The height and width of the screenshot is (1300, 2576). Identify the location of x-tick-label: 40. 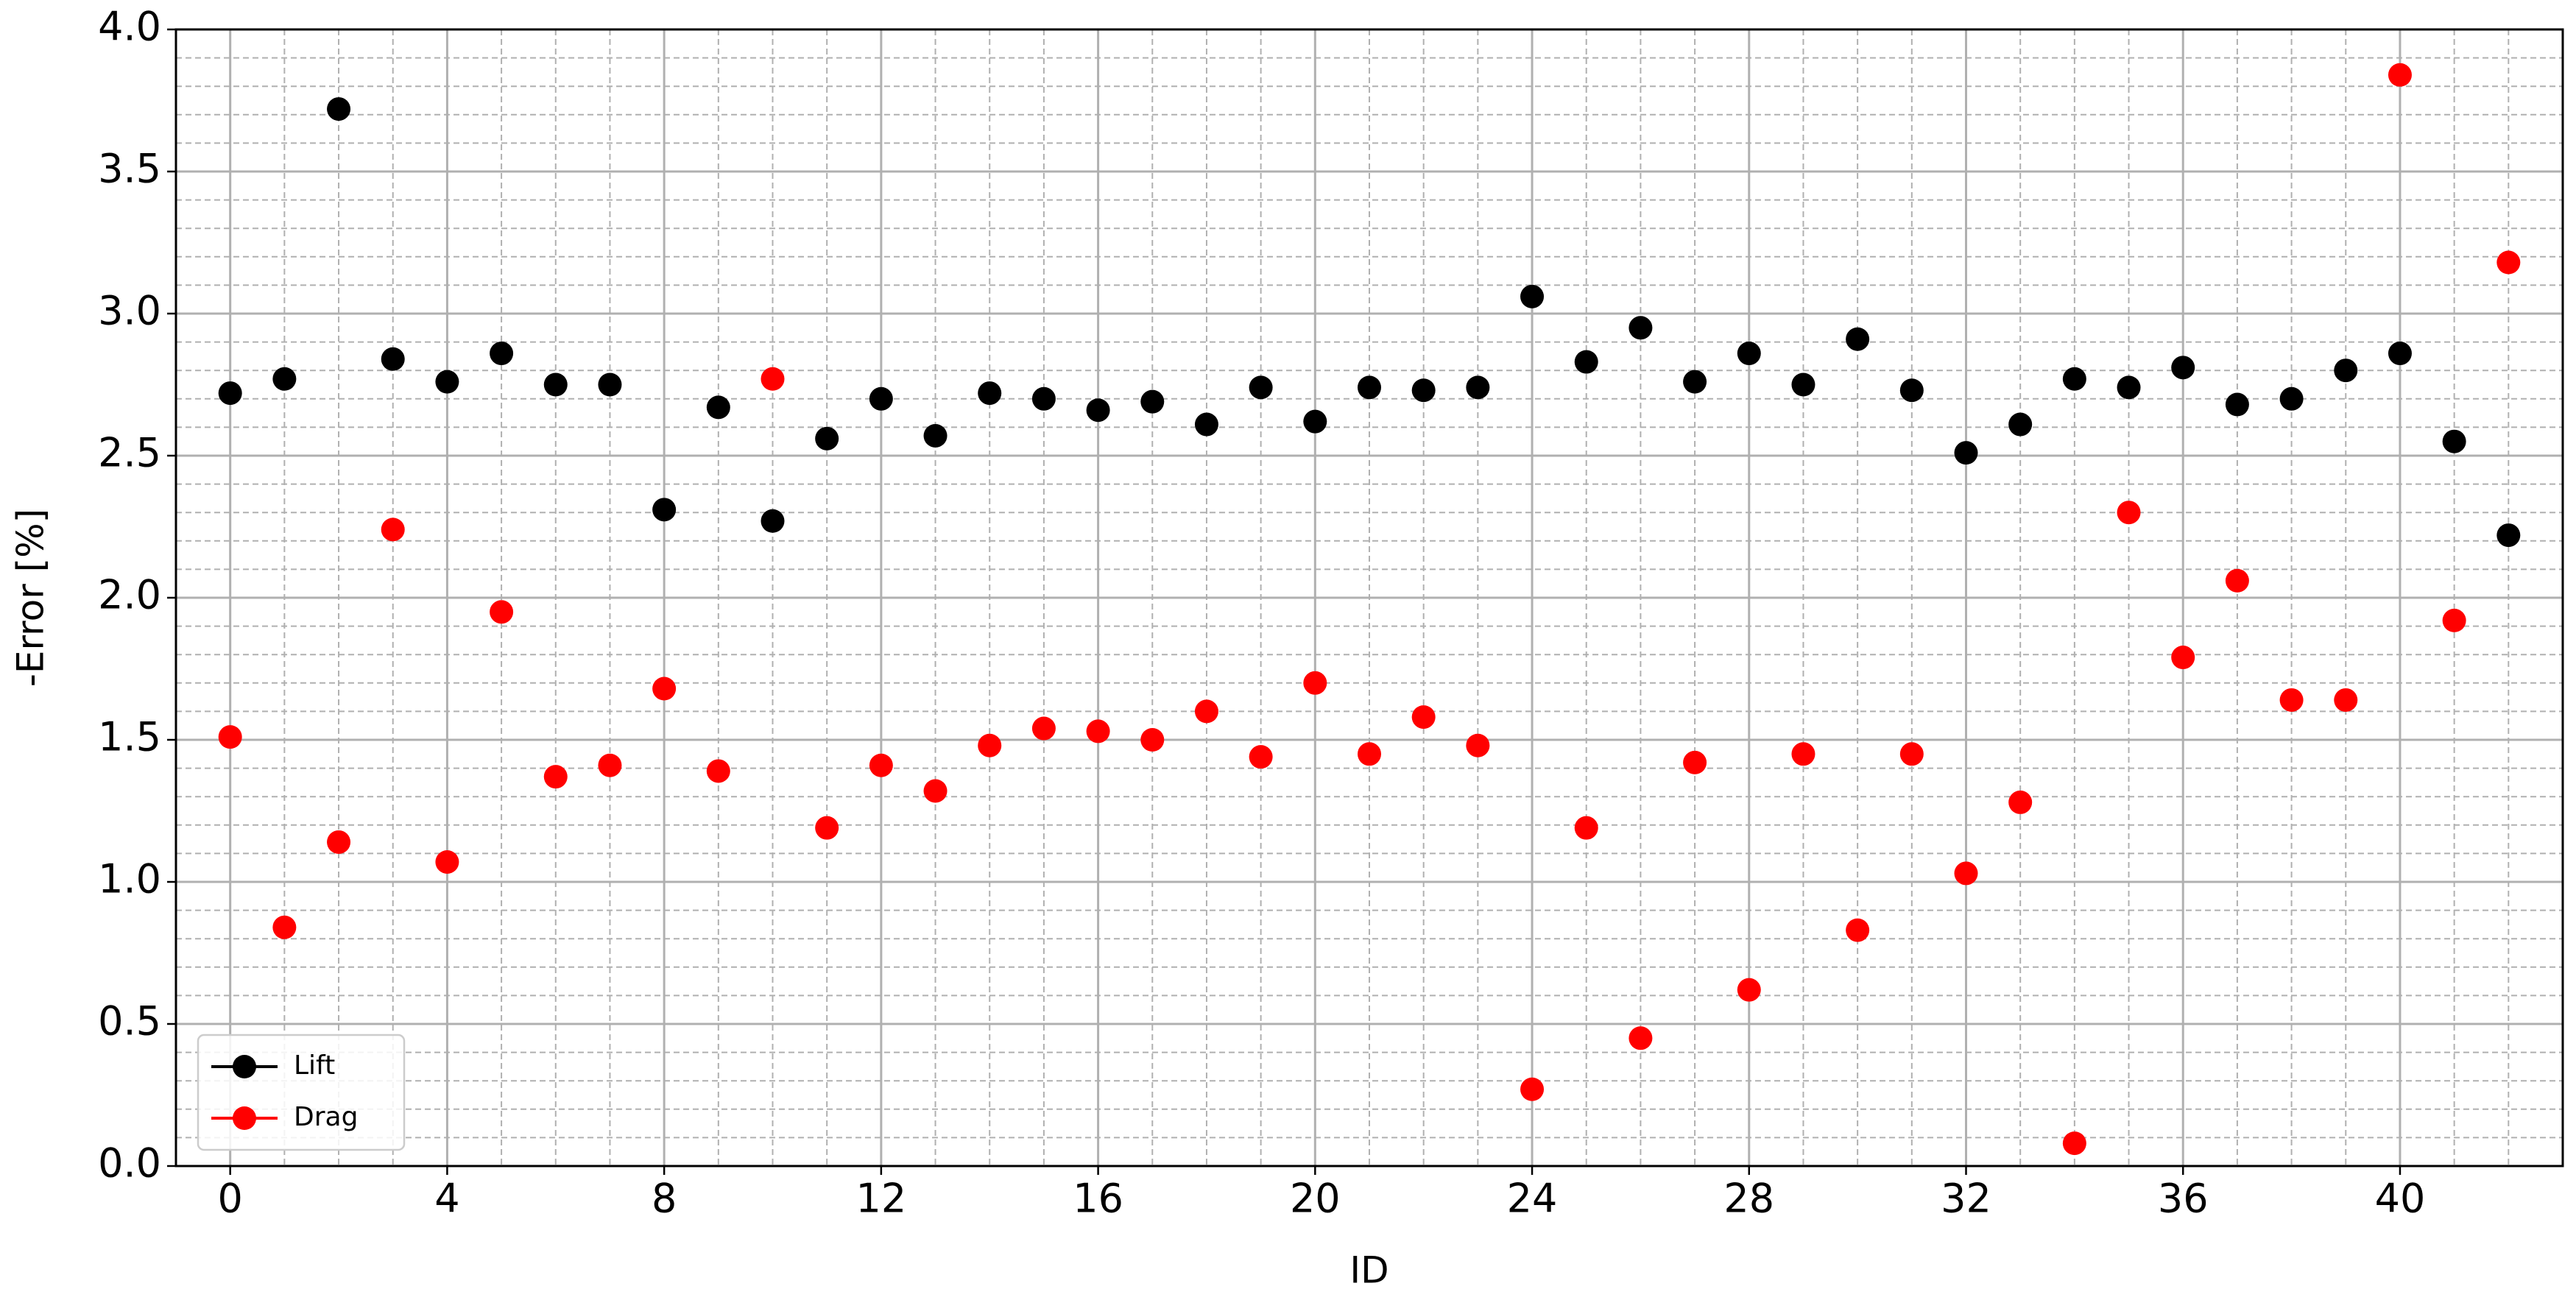
(2400, 1199).